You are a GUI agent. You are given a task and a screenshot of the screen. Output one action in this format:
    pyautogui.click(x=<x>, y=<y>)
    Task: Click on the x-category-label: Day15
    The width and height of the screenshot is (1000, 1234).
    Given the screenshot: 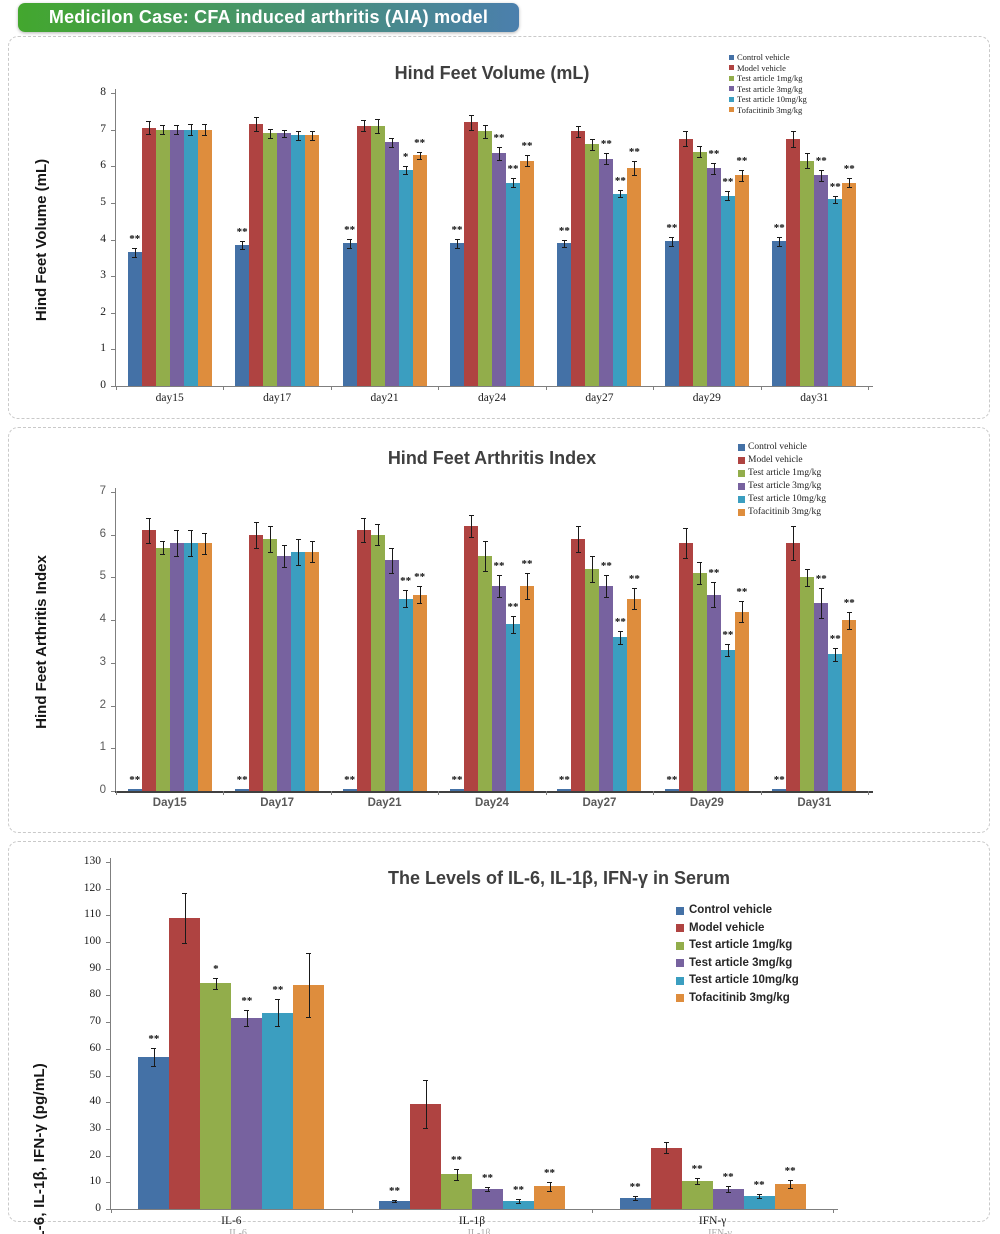 What is the action you would take?
    pyautogui.click(x=169, y=803)
    